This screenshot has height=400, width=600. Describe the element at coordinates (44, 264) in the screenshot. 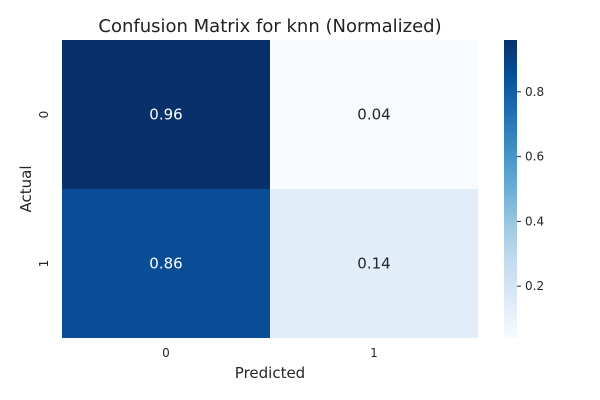

I see `y-tick-label: 1` at that location.